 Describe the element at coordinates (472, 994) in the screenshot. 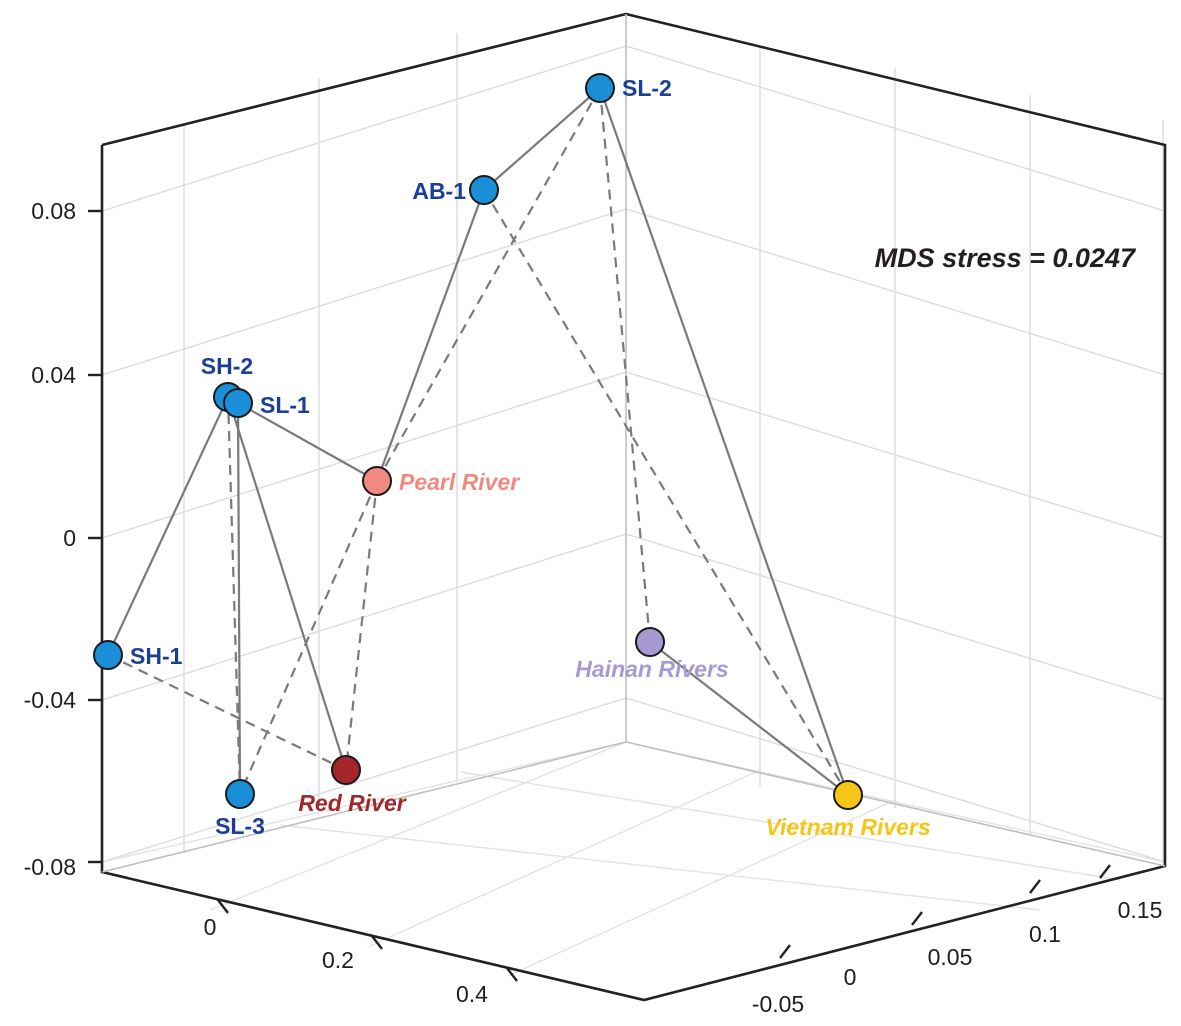

I see `x-tick-label: 0.4` at that location.